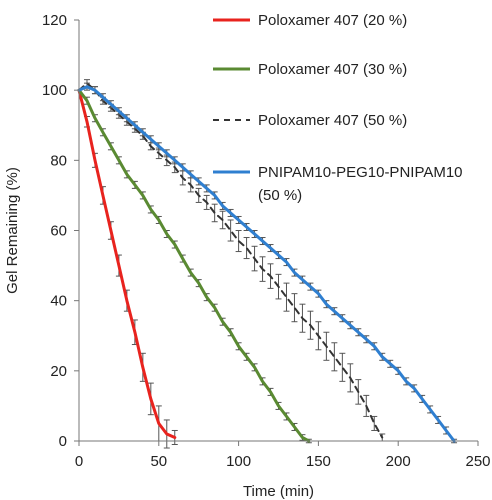 The image size is (492, 500). I want to click on series-1-line, so click(127, 263).